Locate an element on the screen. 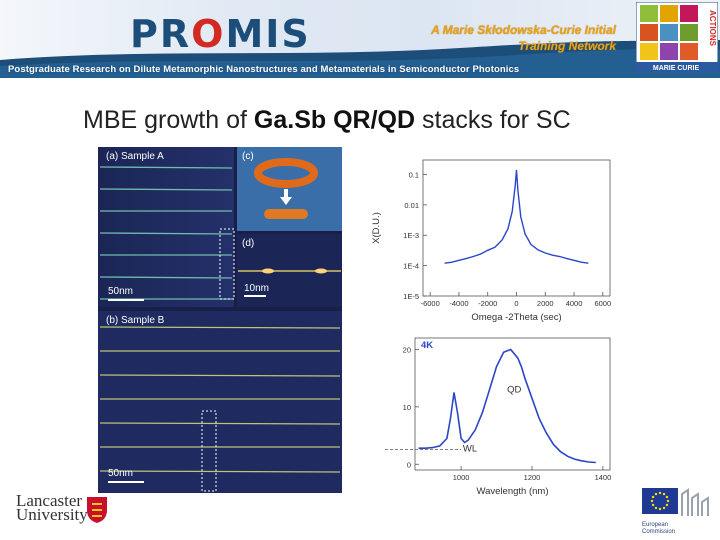  xrd-x-tick-label: -6000 is located at coordinates (430, 303).